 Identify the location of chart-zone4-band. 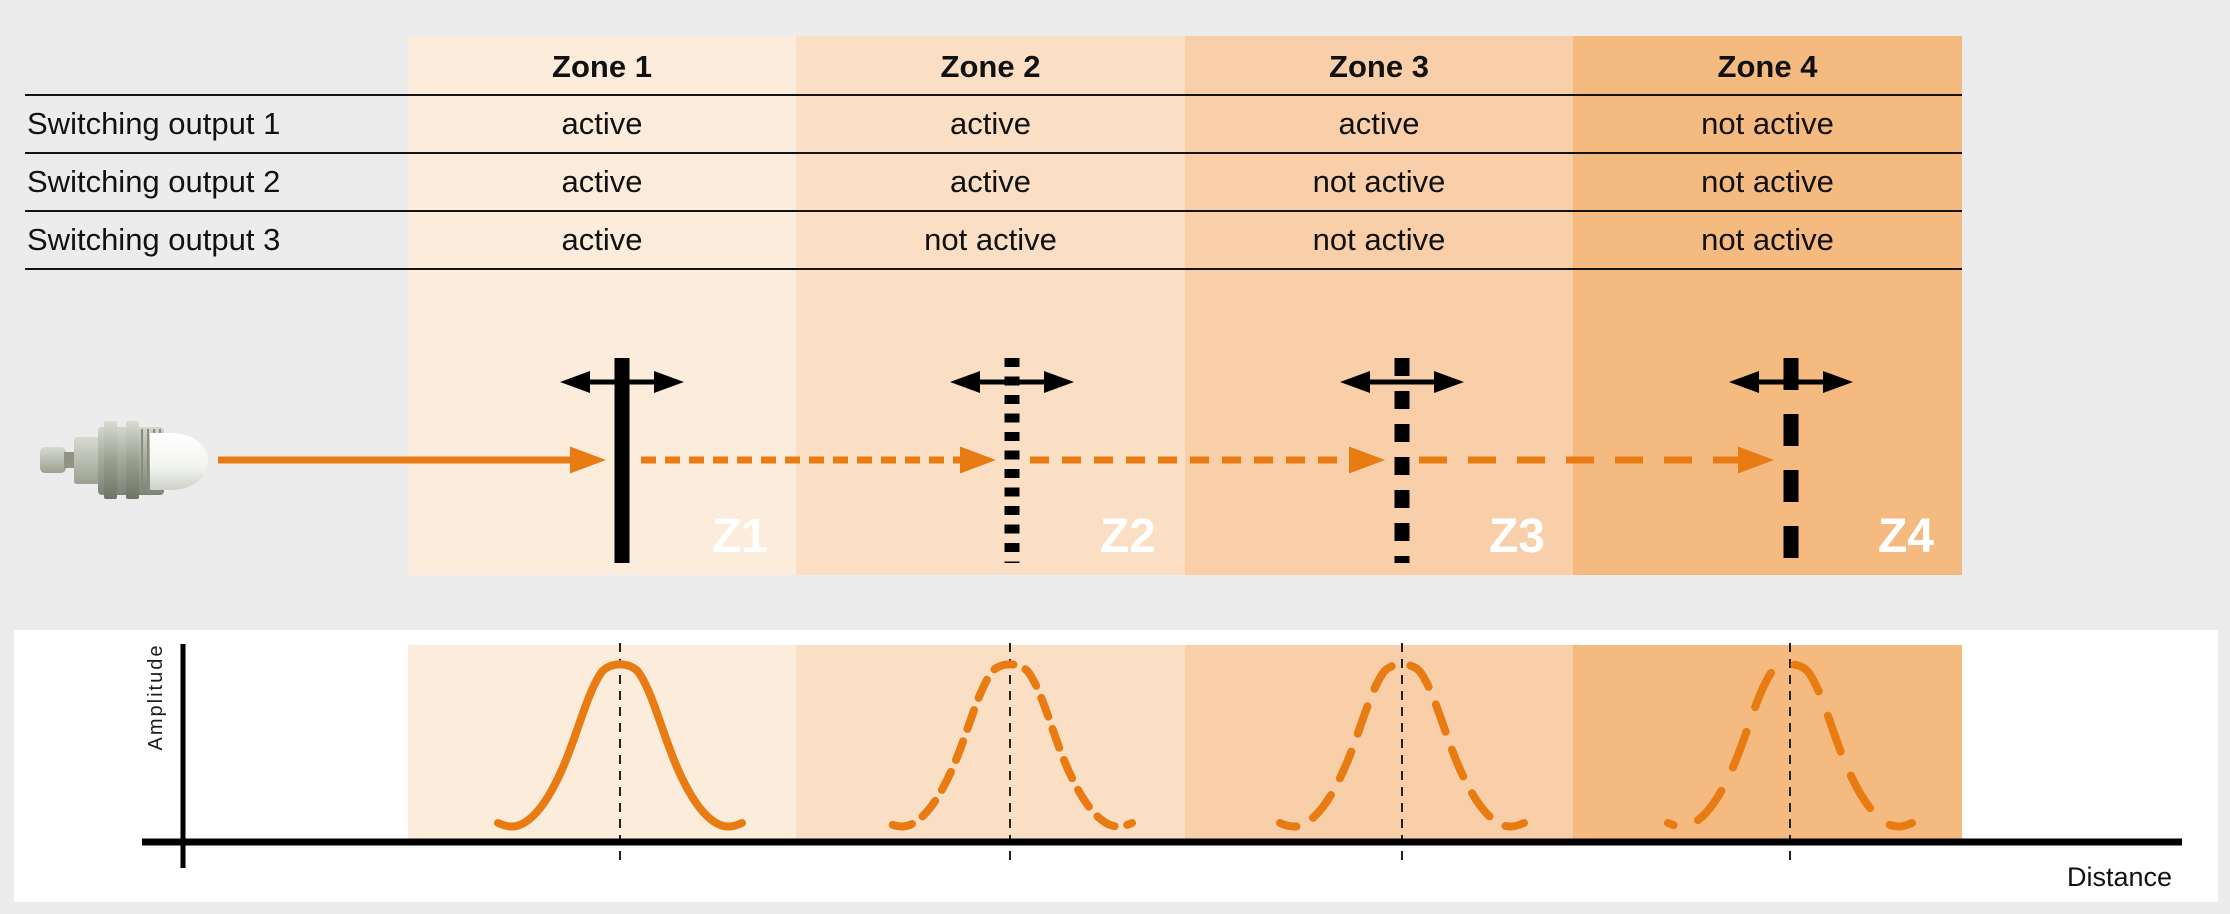
(1767, 742).